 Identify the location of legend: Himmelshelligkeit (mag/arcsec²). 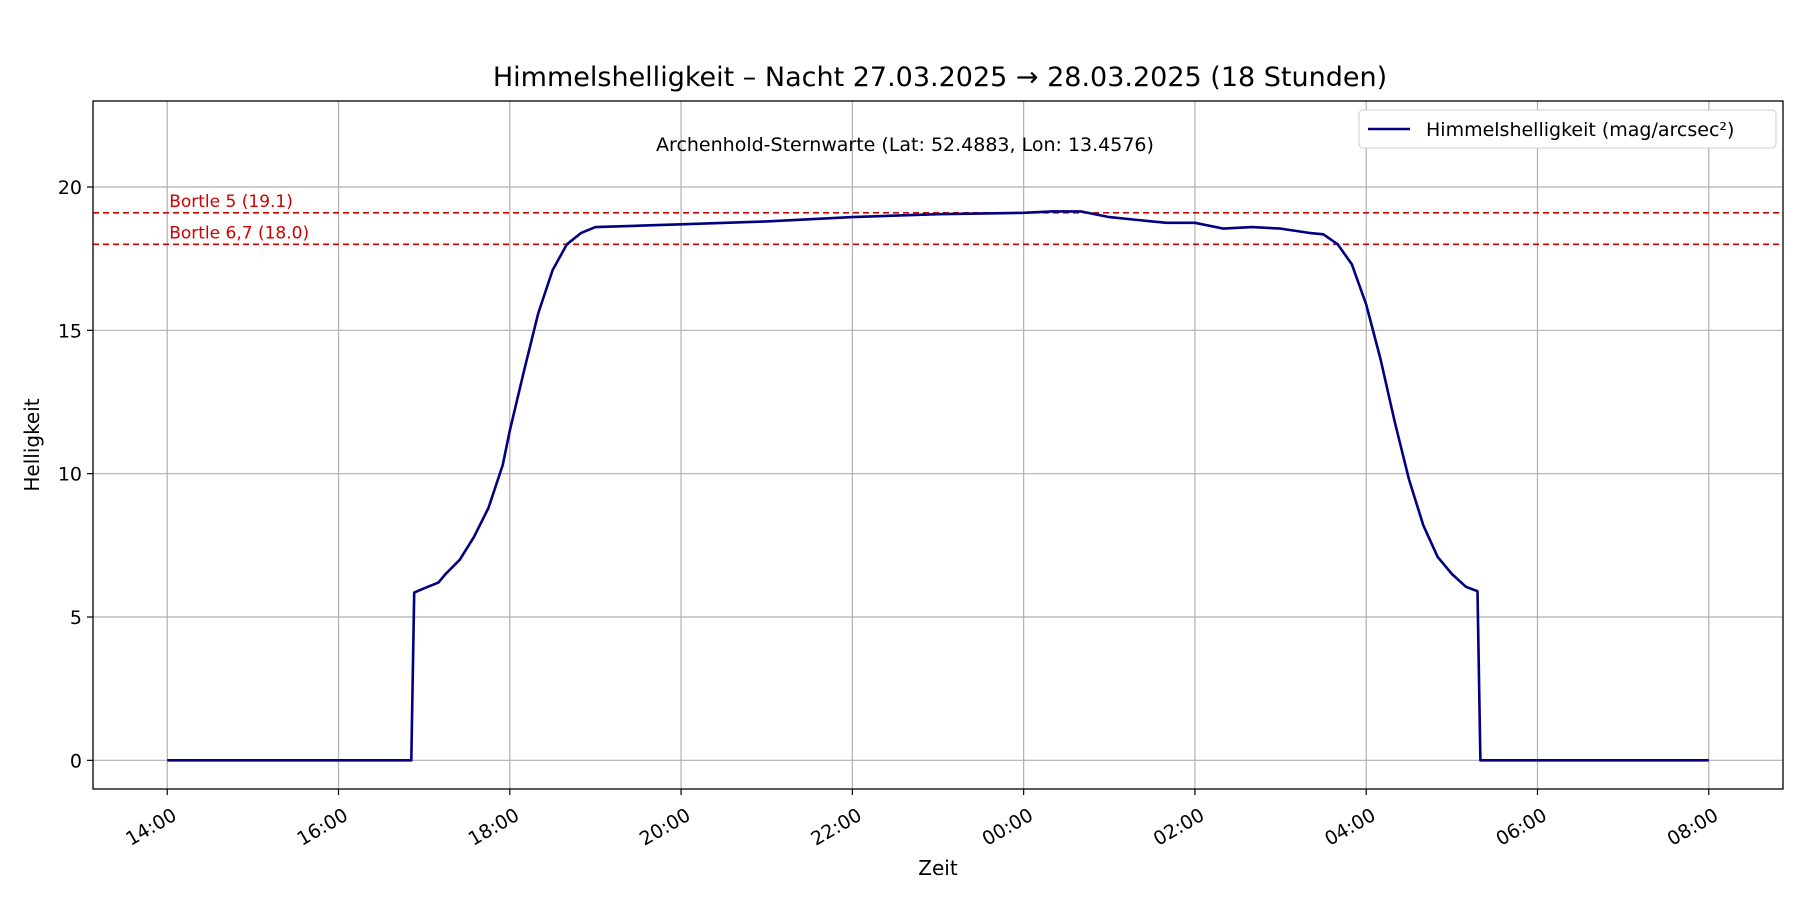
(1567, 129).